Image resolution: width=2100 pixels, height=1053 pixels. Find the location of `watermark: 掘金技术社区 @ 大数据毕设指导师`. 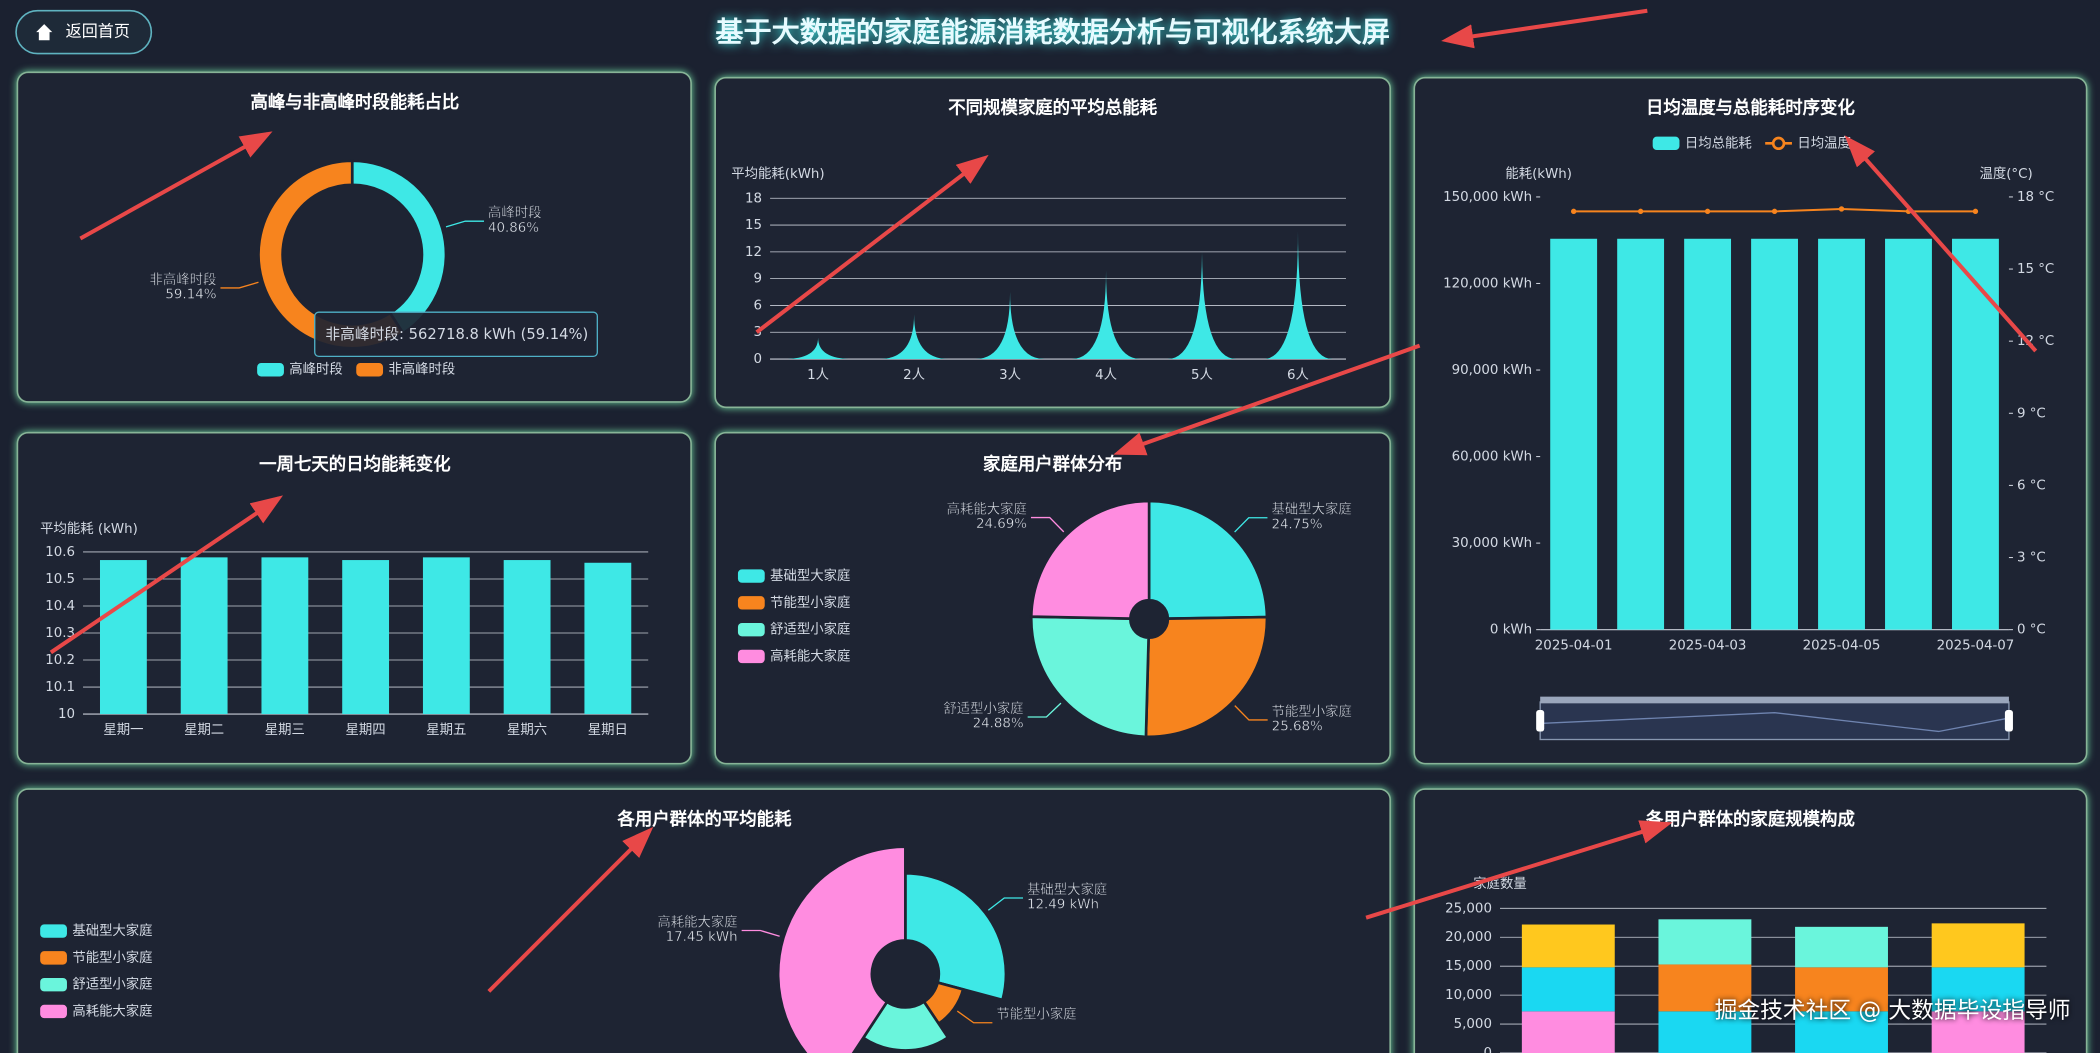

watermark: 掘金技术社区 @ 大数据毕设指导师 is located at coordinates (1893, 1011).